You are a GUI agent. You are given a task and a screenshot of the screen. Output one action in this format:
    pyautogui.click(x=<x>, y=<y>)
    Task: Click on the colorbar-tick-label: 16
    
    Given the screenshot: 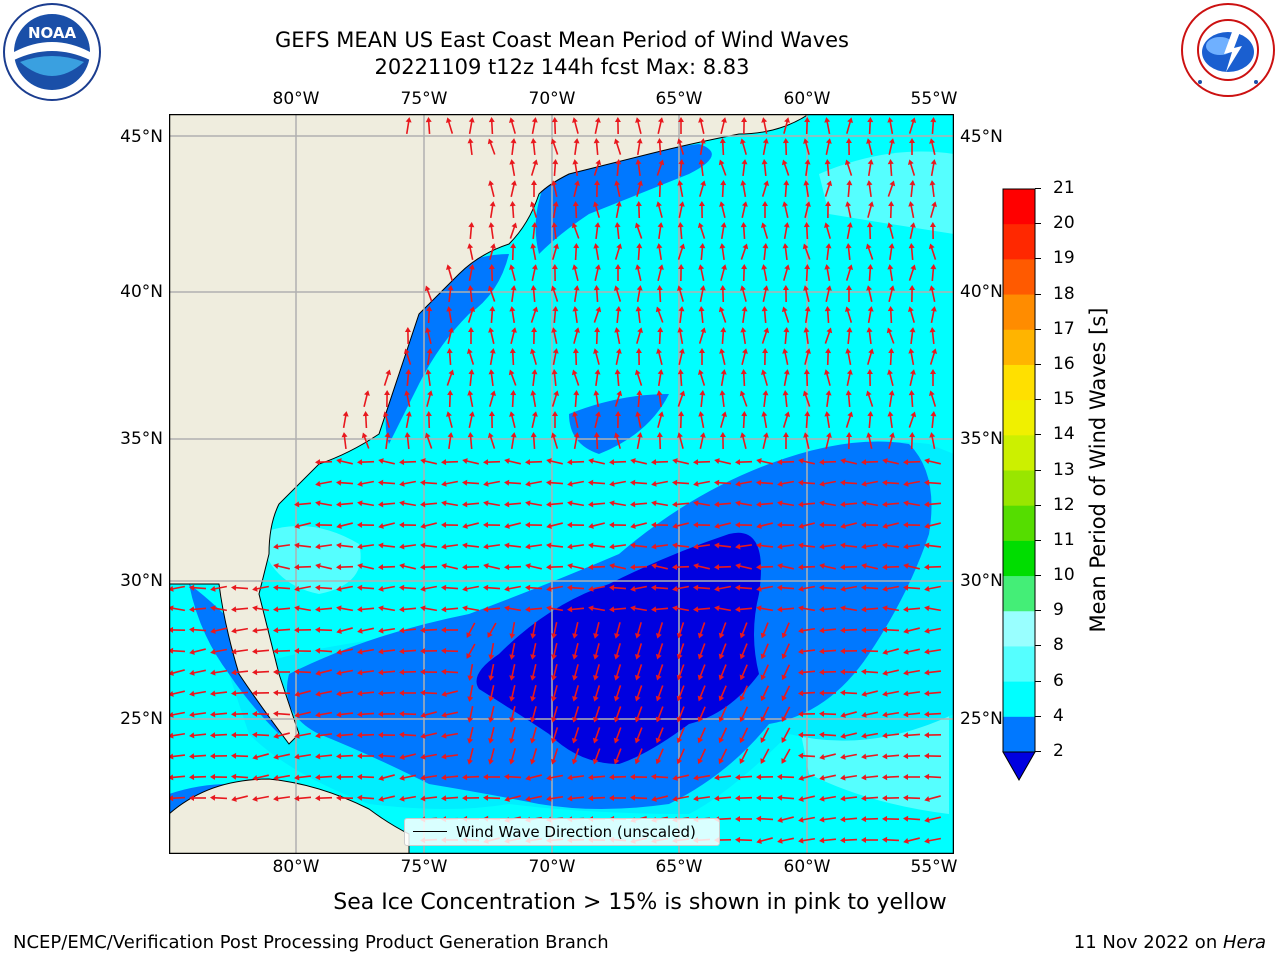 What is the action you would take?
    pyautogui.click(x=1064, y=363)
    